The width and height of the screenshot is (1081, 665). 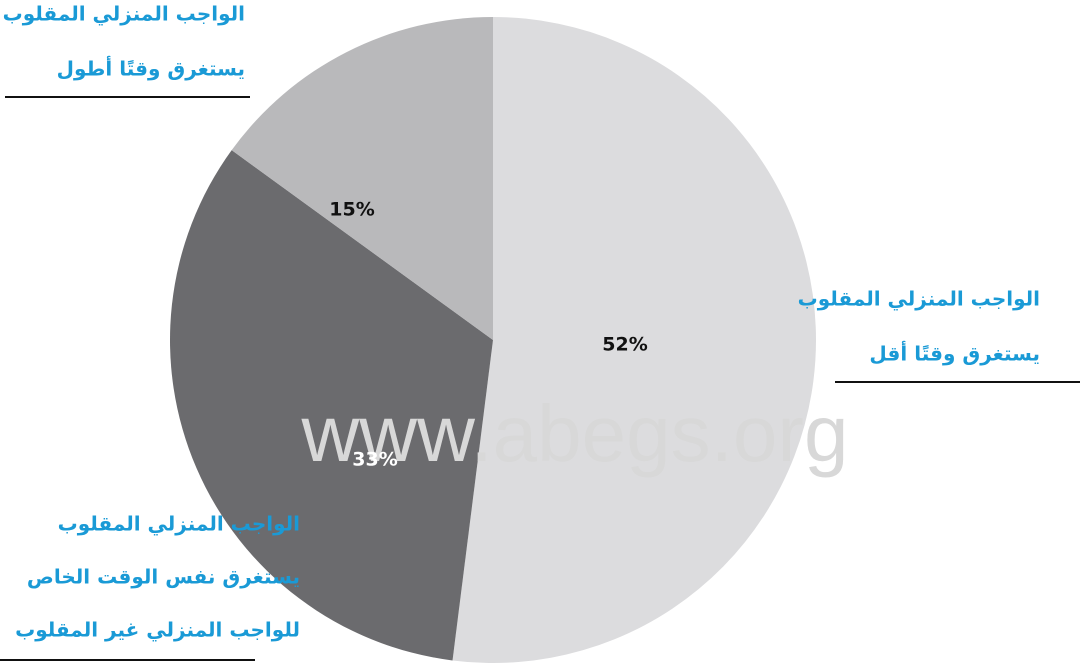 I want to click on category-label: يستغرق نفس الوقت الخاص, so click(x=163, y=577).